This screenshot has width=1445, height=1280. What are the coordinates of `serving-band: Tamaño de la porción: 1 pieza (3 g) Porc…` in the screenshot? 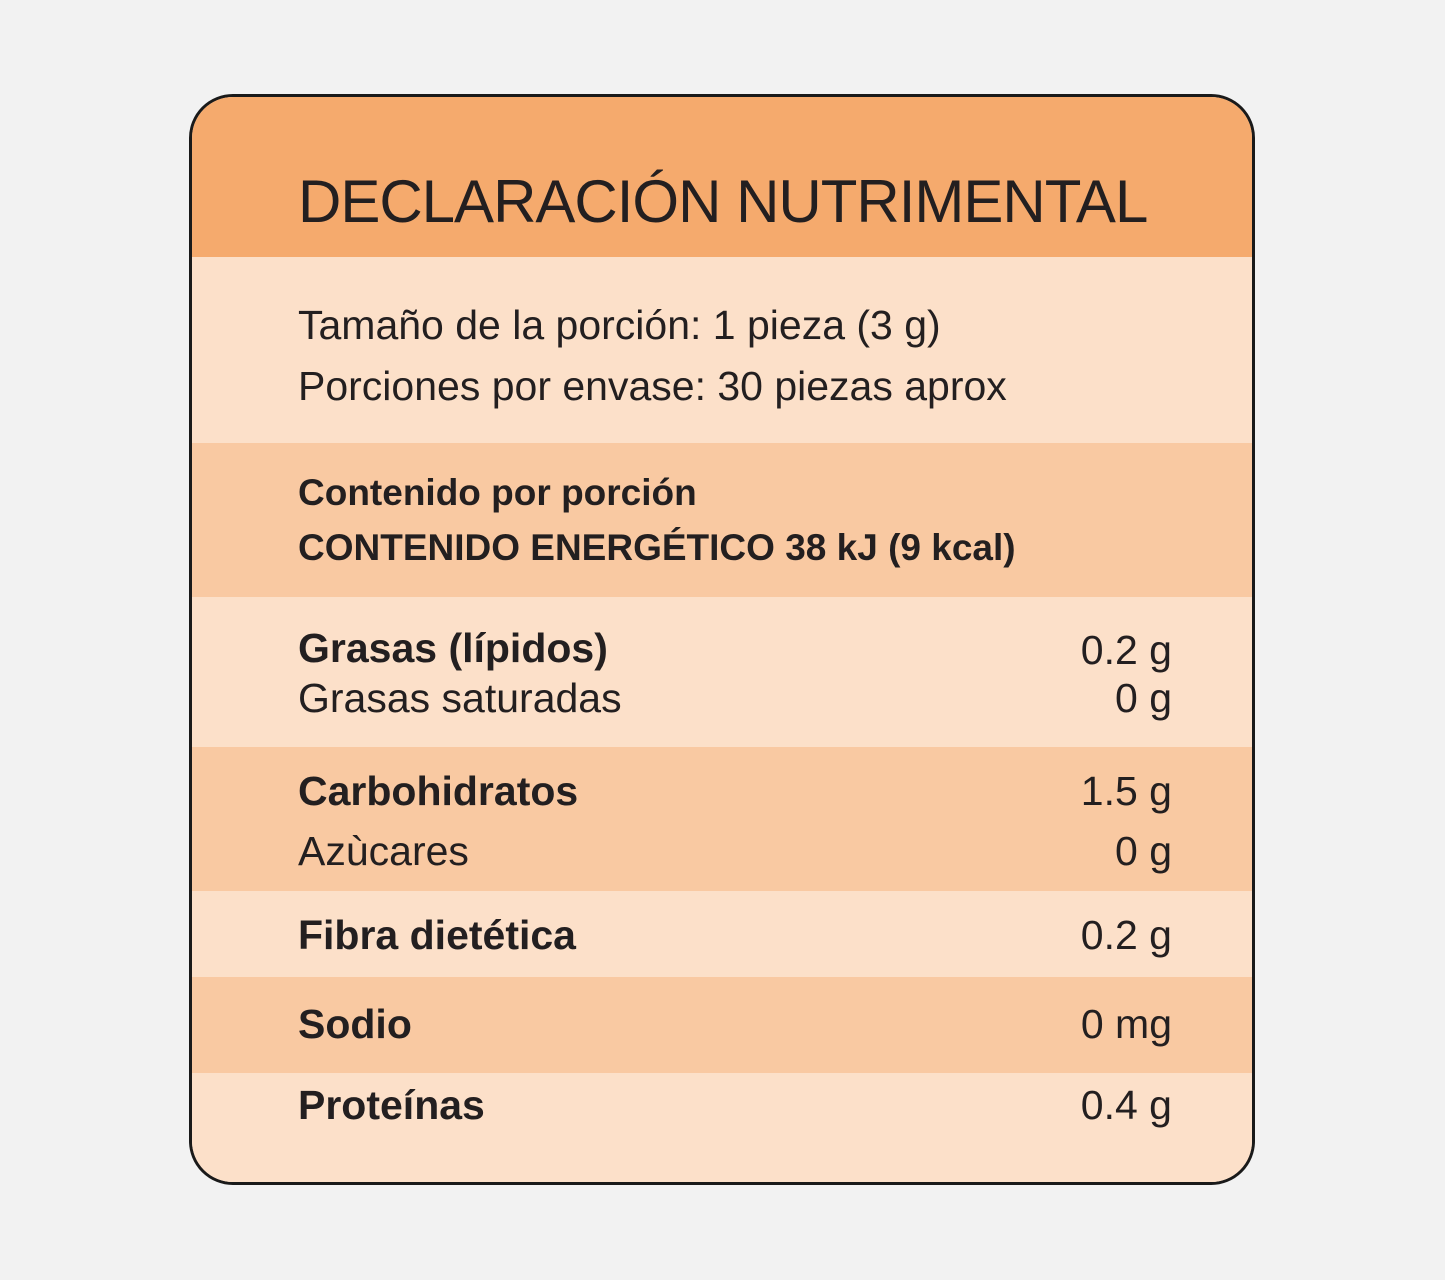 It's located at (722, 350).